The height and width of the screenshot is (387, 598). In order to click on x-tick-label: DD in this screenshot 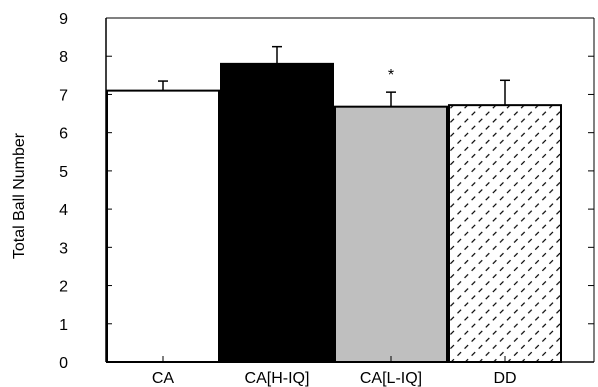, I will do `click(504, 378)`.